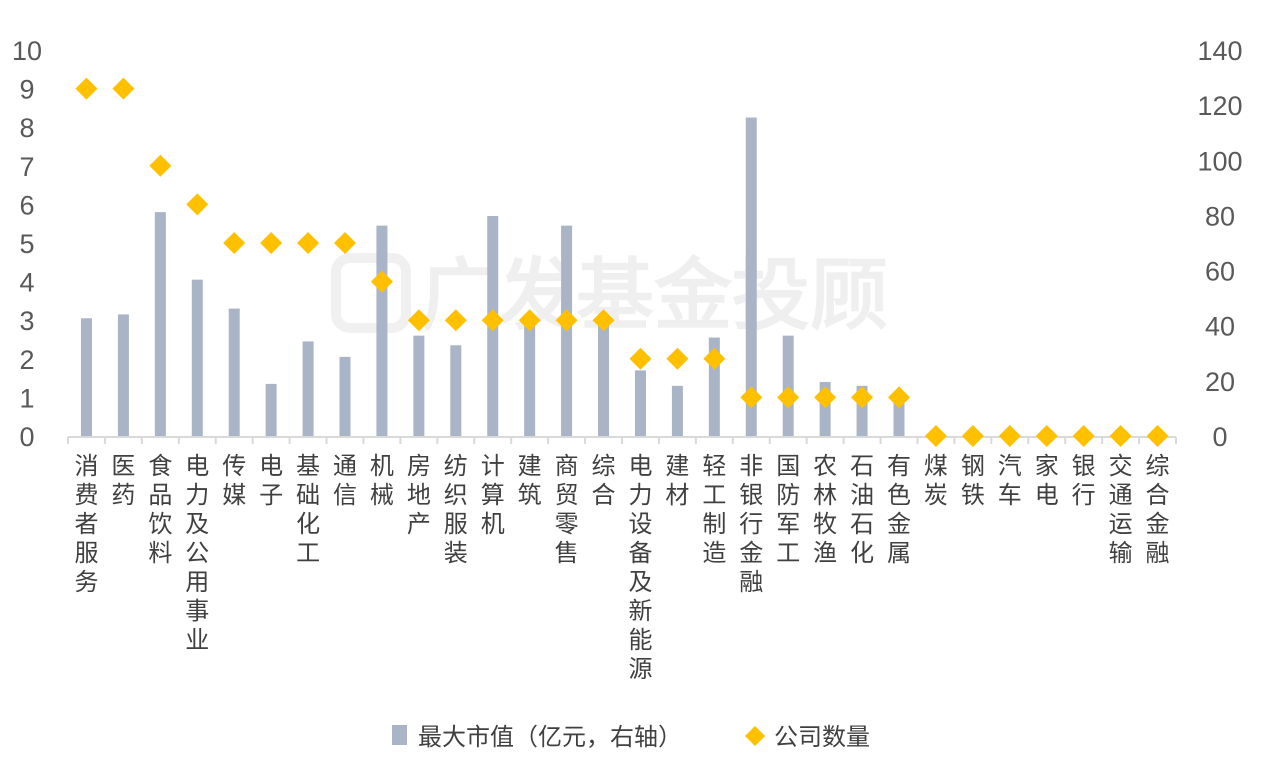  Describe the element at coordinates (308, 509) in the screenshot. I see `category-label: 基础化工` at that location.